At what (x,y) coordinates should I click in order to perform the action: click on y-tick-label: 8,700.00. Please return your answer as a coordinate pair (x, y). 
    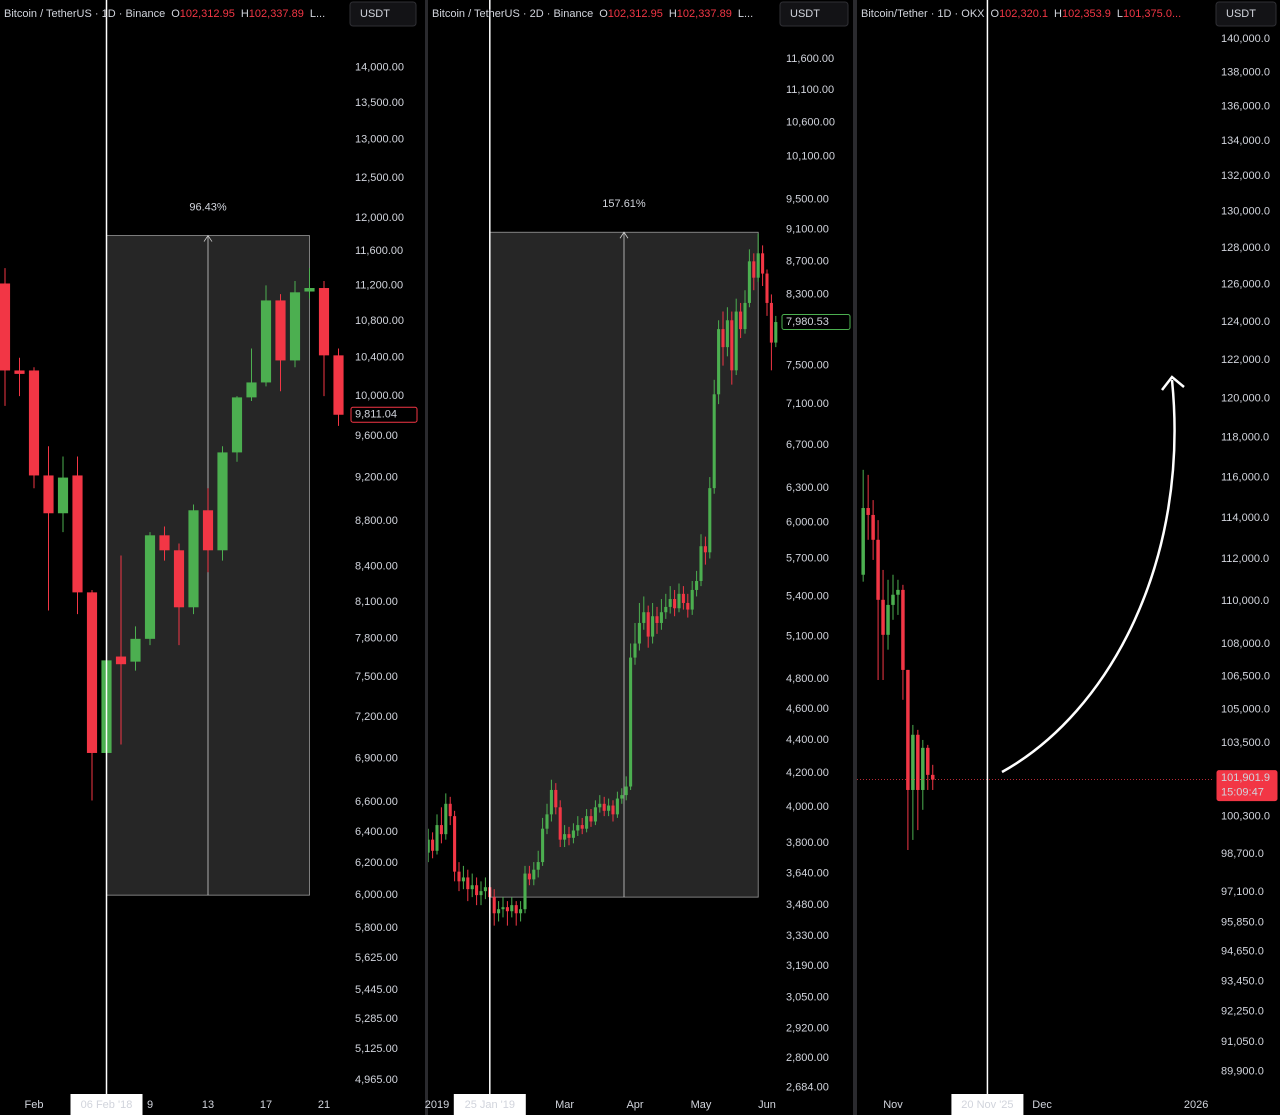
    Looking at the image, I should click on (807, 261).